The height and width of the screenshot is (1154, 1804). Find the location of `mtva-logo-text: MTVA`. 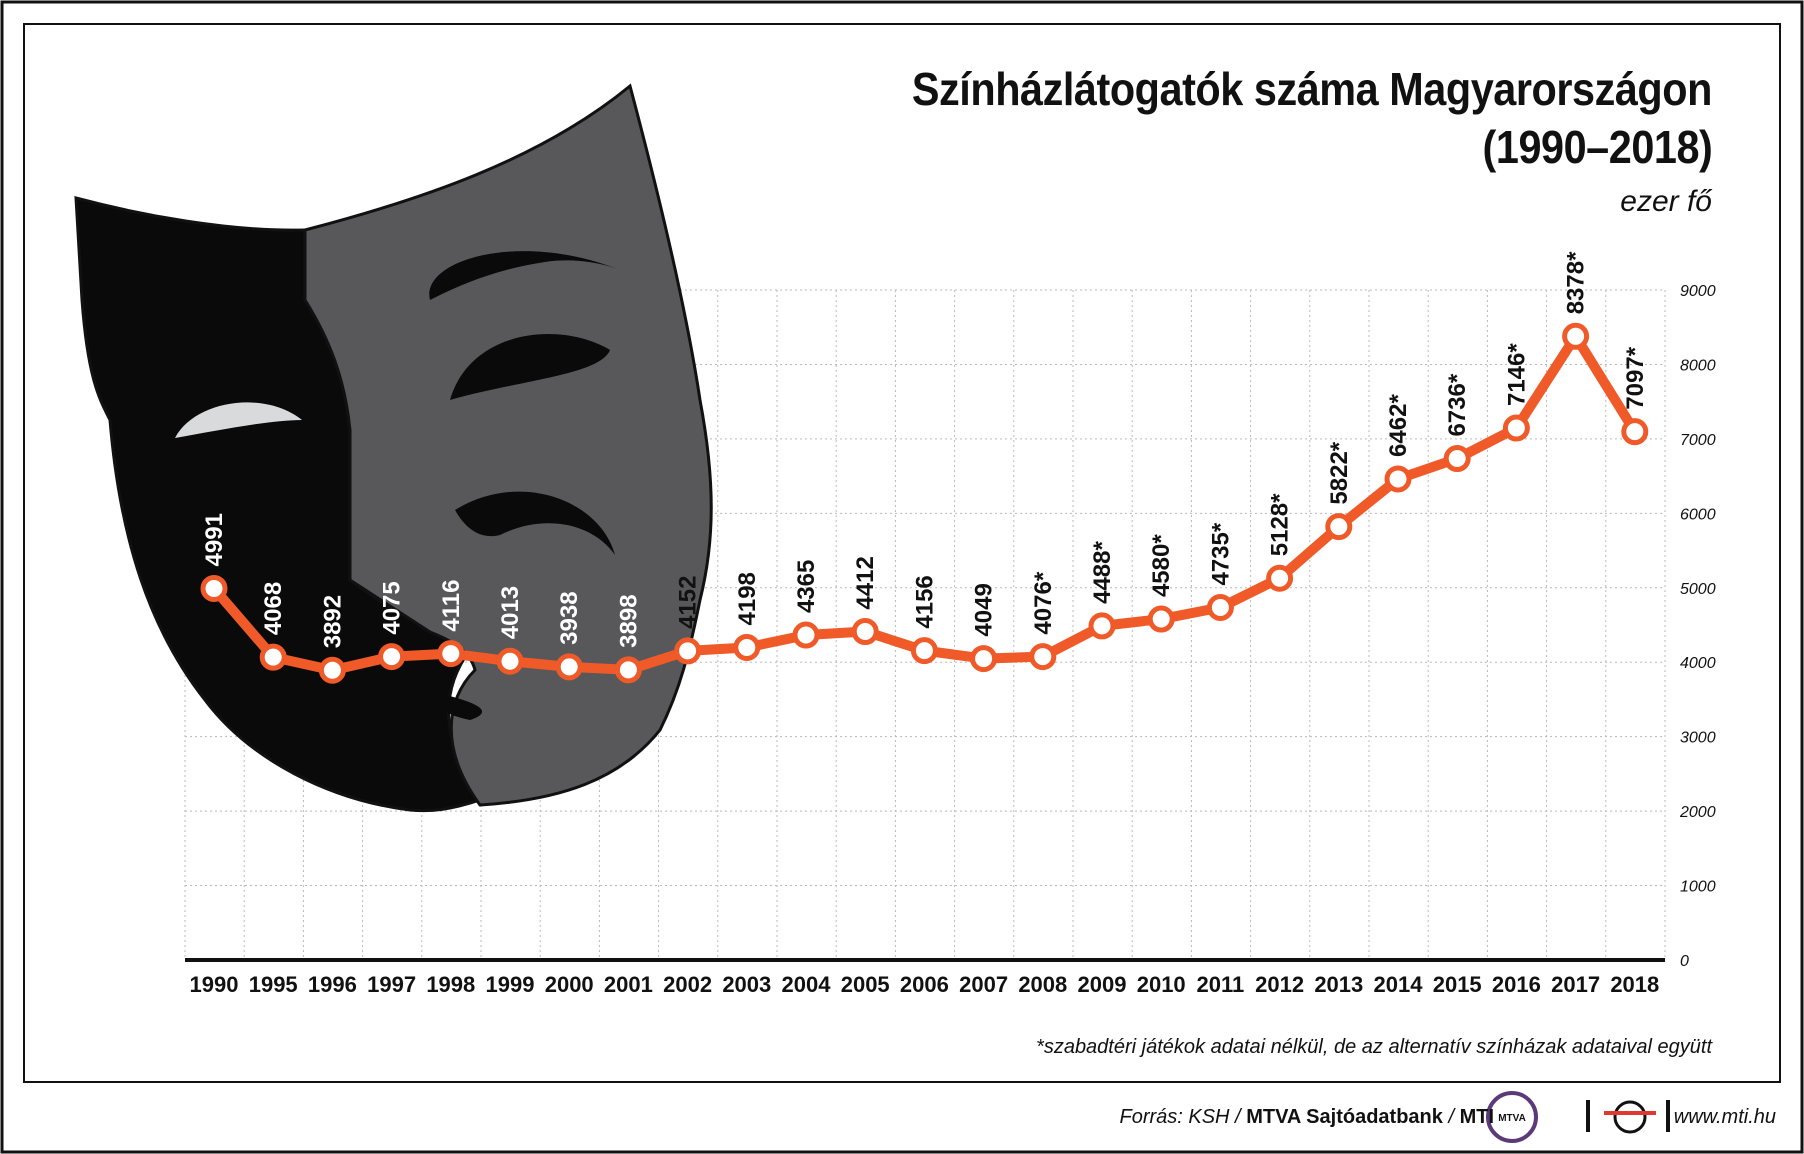

mtva-logo-text: MTVA is located at coordinates (1512, 1118).